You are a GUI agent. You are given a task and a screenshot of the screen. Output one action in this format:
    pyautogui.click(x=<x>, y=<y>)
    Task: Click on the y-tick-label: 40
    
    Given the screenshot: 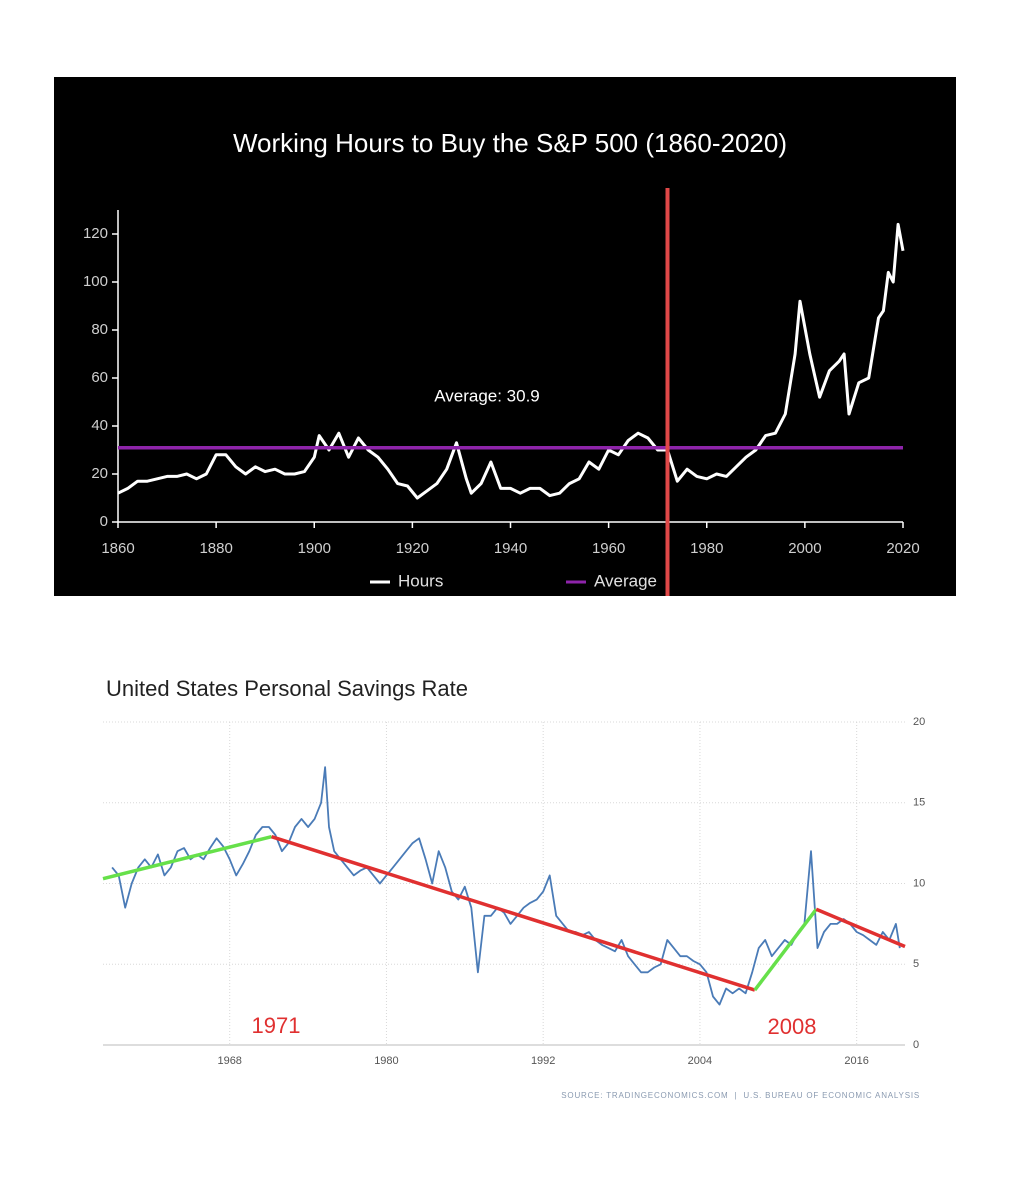 What is the action you would take?
    pyautogui.click(x=99, y=425)
    